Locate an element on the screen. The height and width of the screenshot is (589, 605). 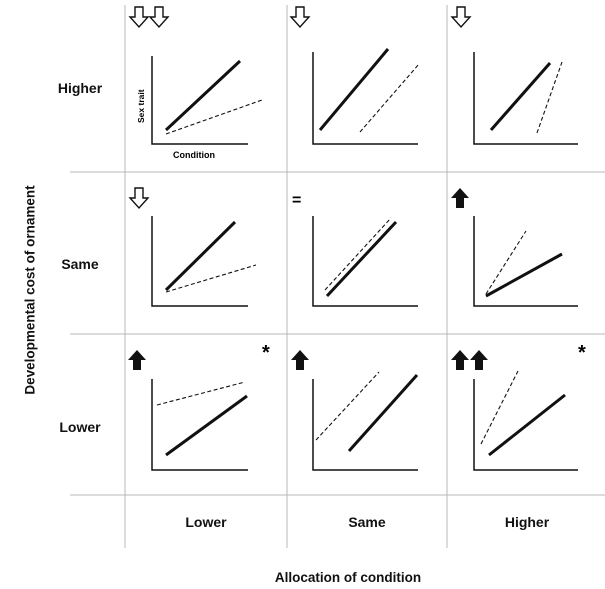
panel-lower-lower: * is located at coordinates (199, 406).